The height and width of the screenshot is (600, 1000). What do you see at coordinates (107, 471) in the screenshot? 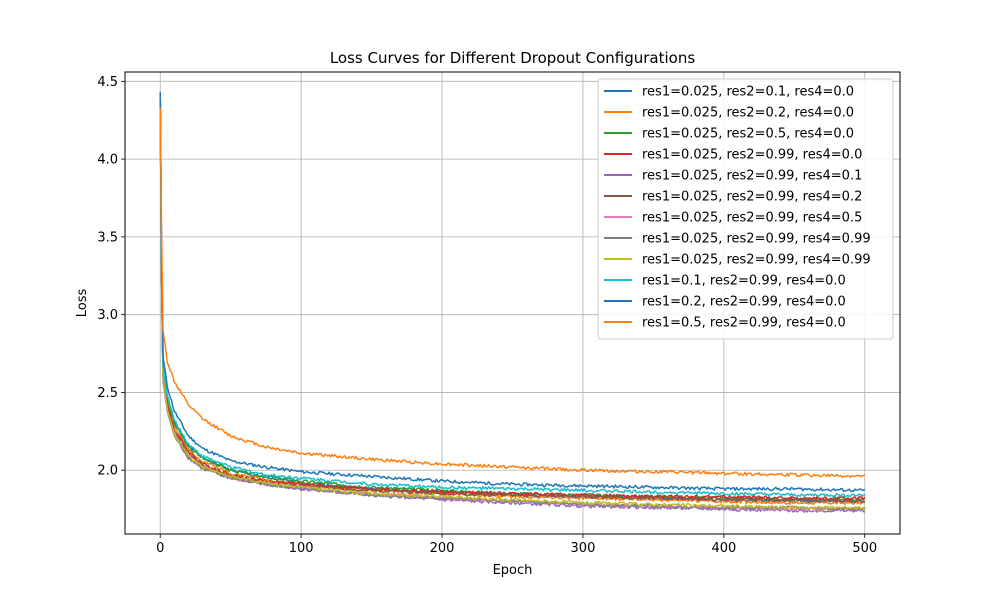
I see `y-tick-label: 2.0` at bounding box center [107, 471].